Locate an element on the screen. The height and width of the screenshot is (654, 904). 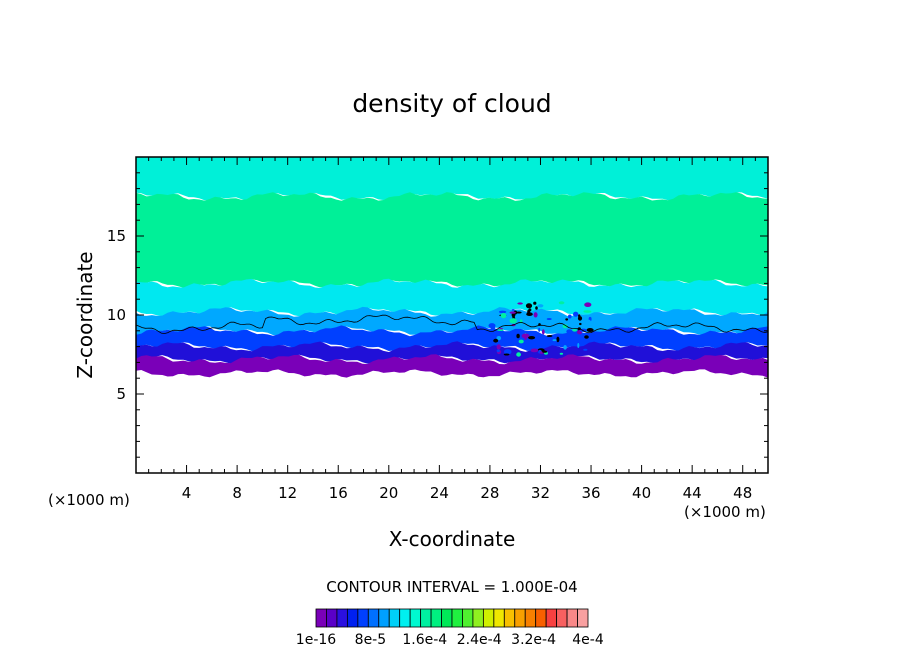
x-axis-label: X-coordinate is located at coordinates (452, 539).